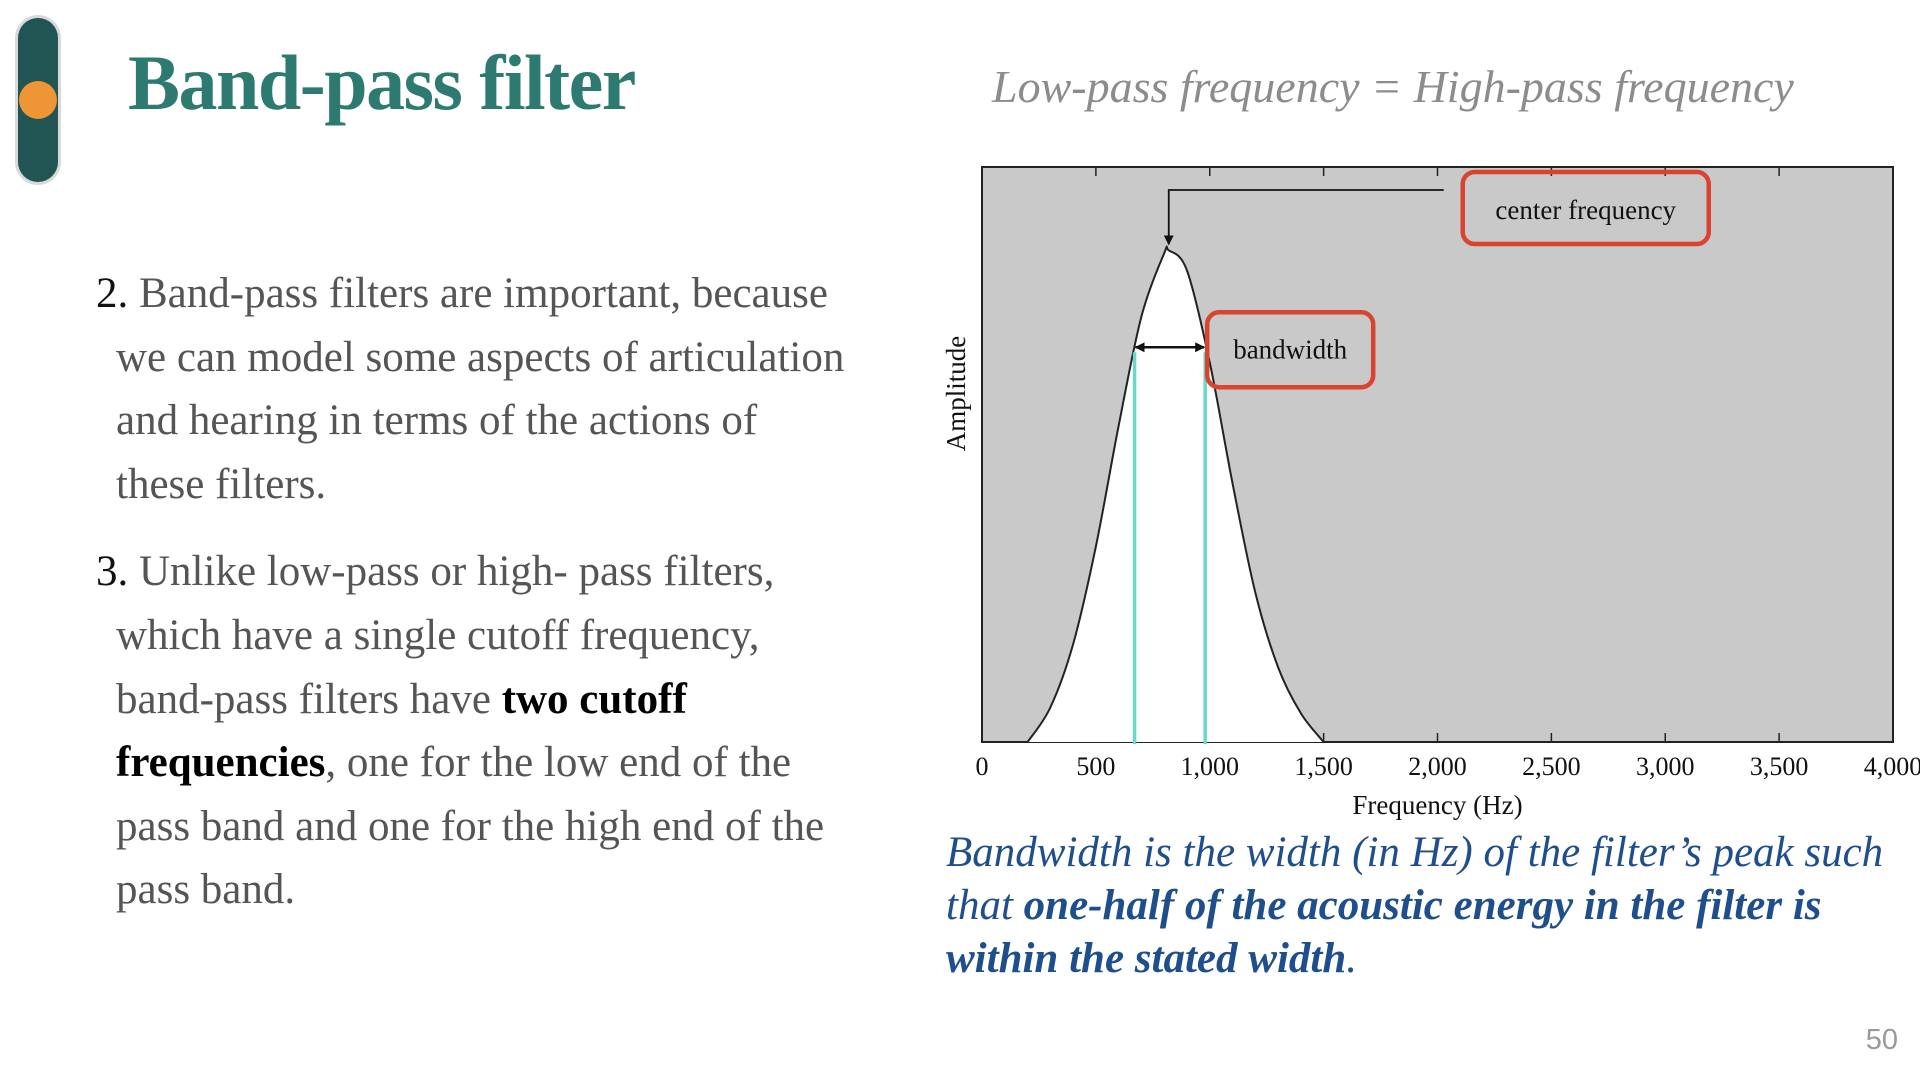 The height and width of the screenshot is (1080, 1920). I want to click on center-frequency-box, so click(1586, 208).